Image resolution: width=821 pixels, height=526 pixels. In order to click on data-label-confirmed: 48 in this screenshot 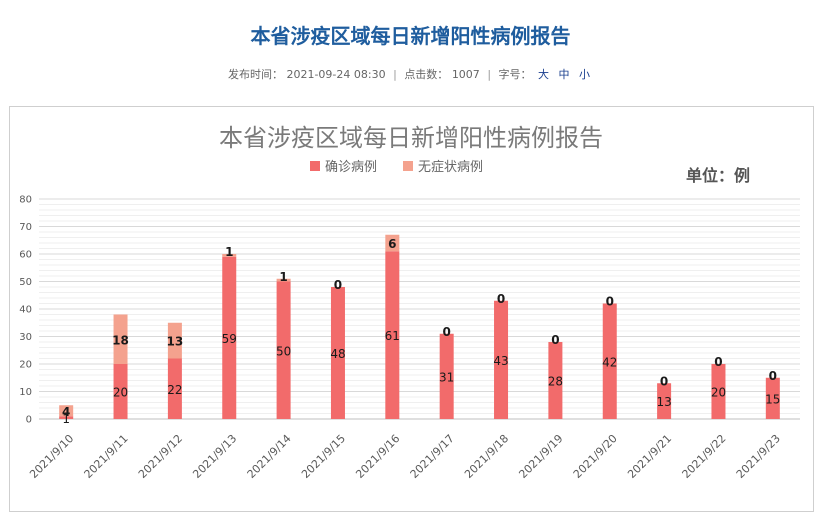, I will do `click(337, 354)`.